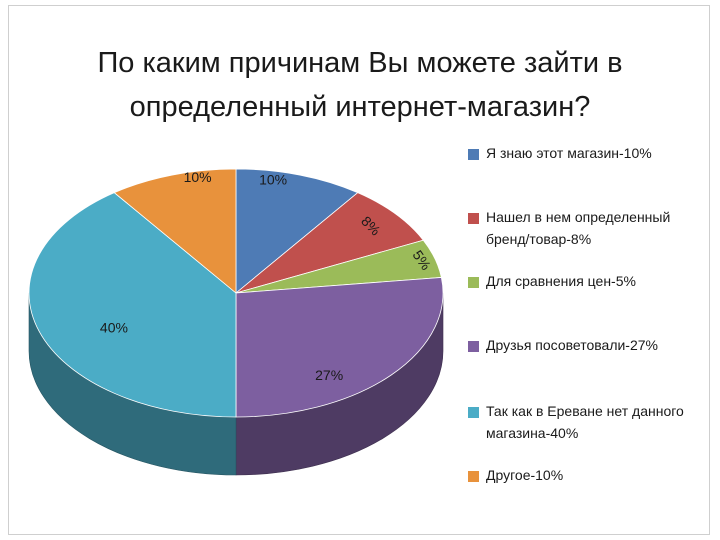  What do you see at coordinates (578, 228) in the screenshot?
I see `legend-label-2: Нашел в нем определенный бренд/товар-8%` at bounding box center [578, 228].